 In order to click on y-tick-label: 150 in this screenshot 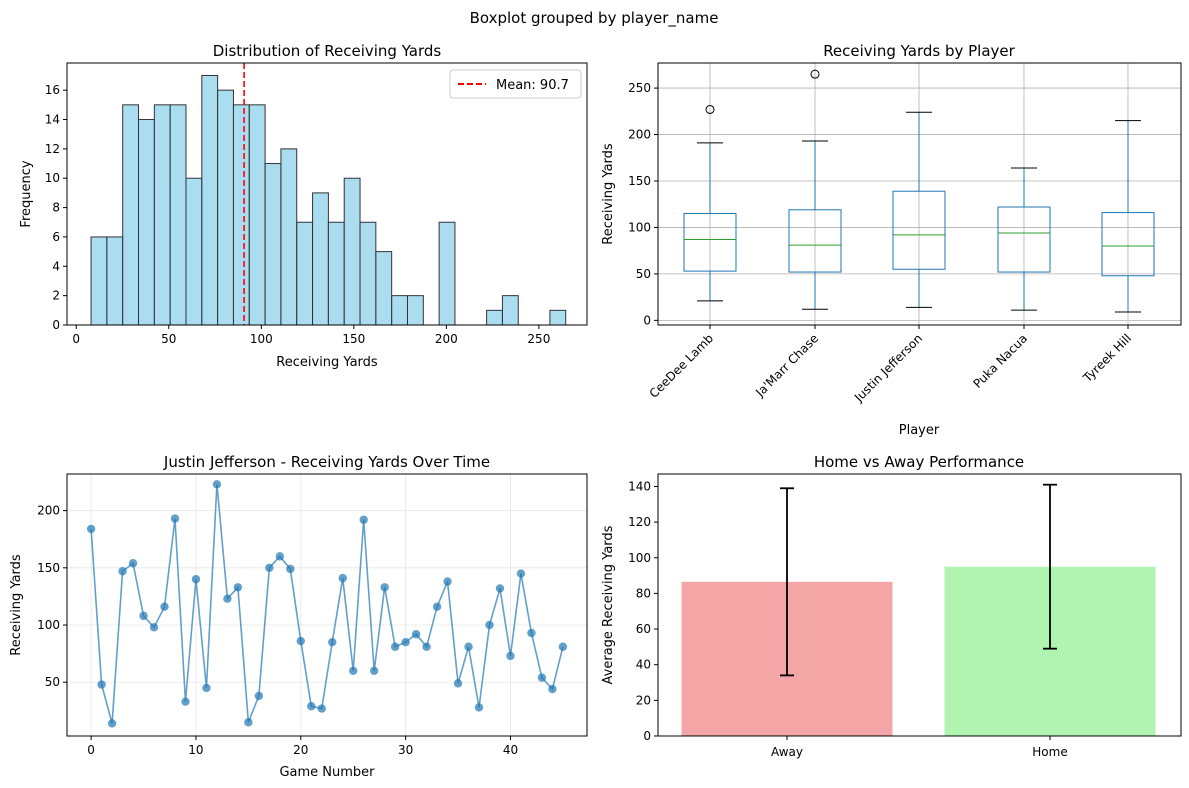, I will do `click(48, 568)`.